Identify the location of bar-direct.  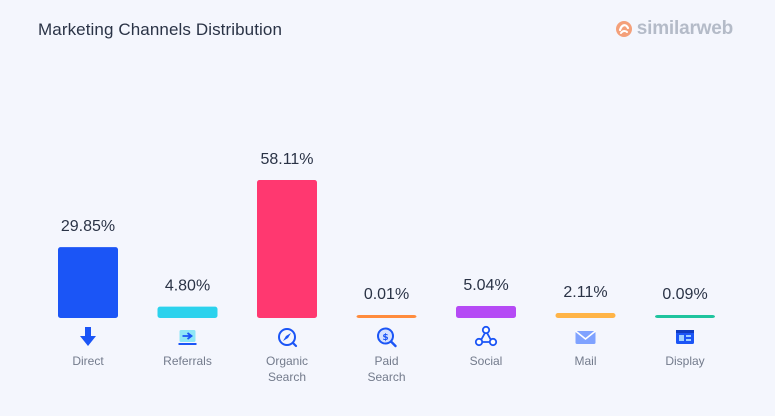
(88, 282).